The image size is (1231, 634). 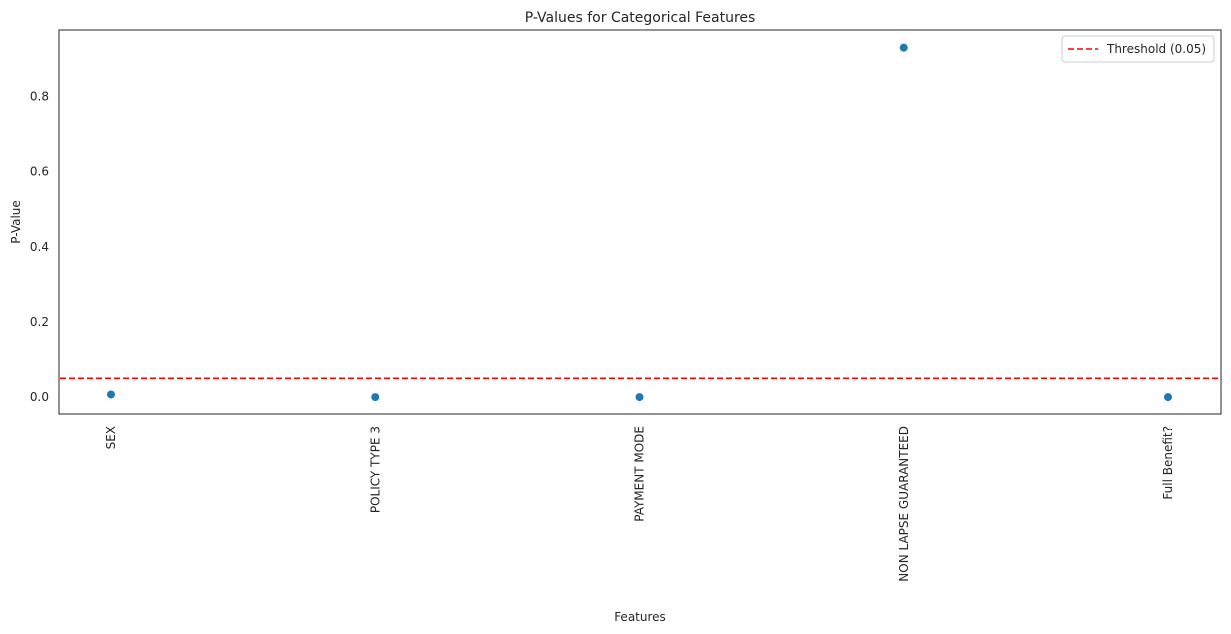 I want to click on x-tick-label: NON LAPSE GUARANTEED, so click(x=904, y=504).